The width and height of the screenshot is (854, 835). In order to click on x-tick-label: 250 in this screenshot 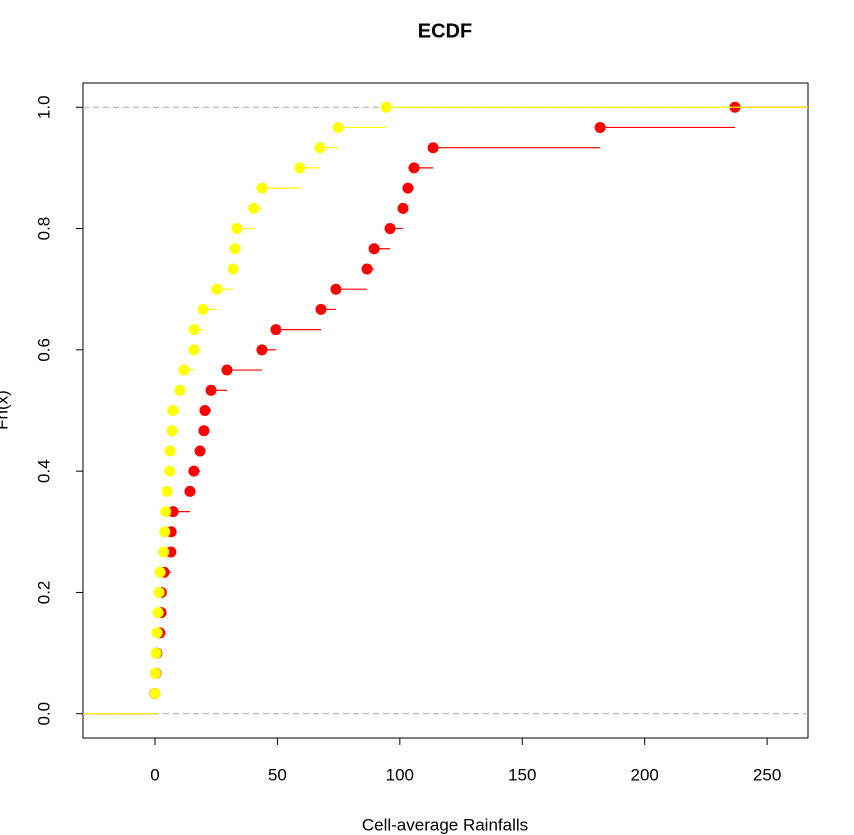, I will do `click(767, 774)`.